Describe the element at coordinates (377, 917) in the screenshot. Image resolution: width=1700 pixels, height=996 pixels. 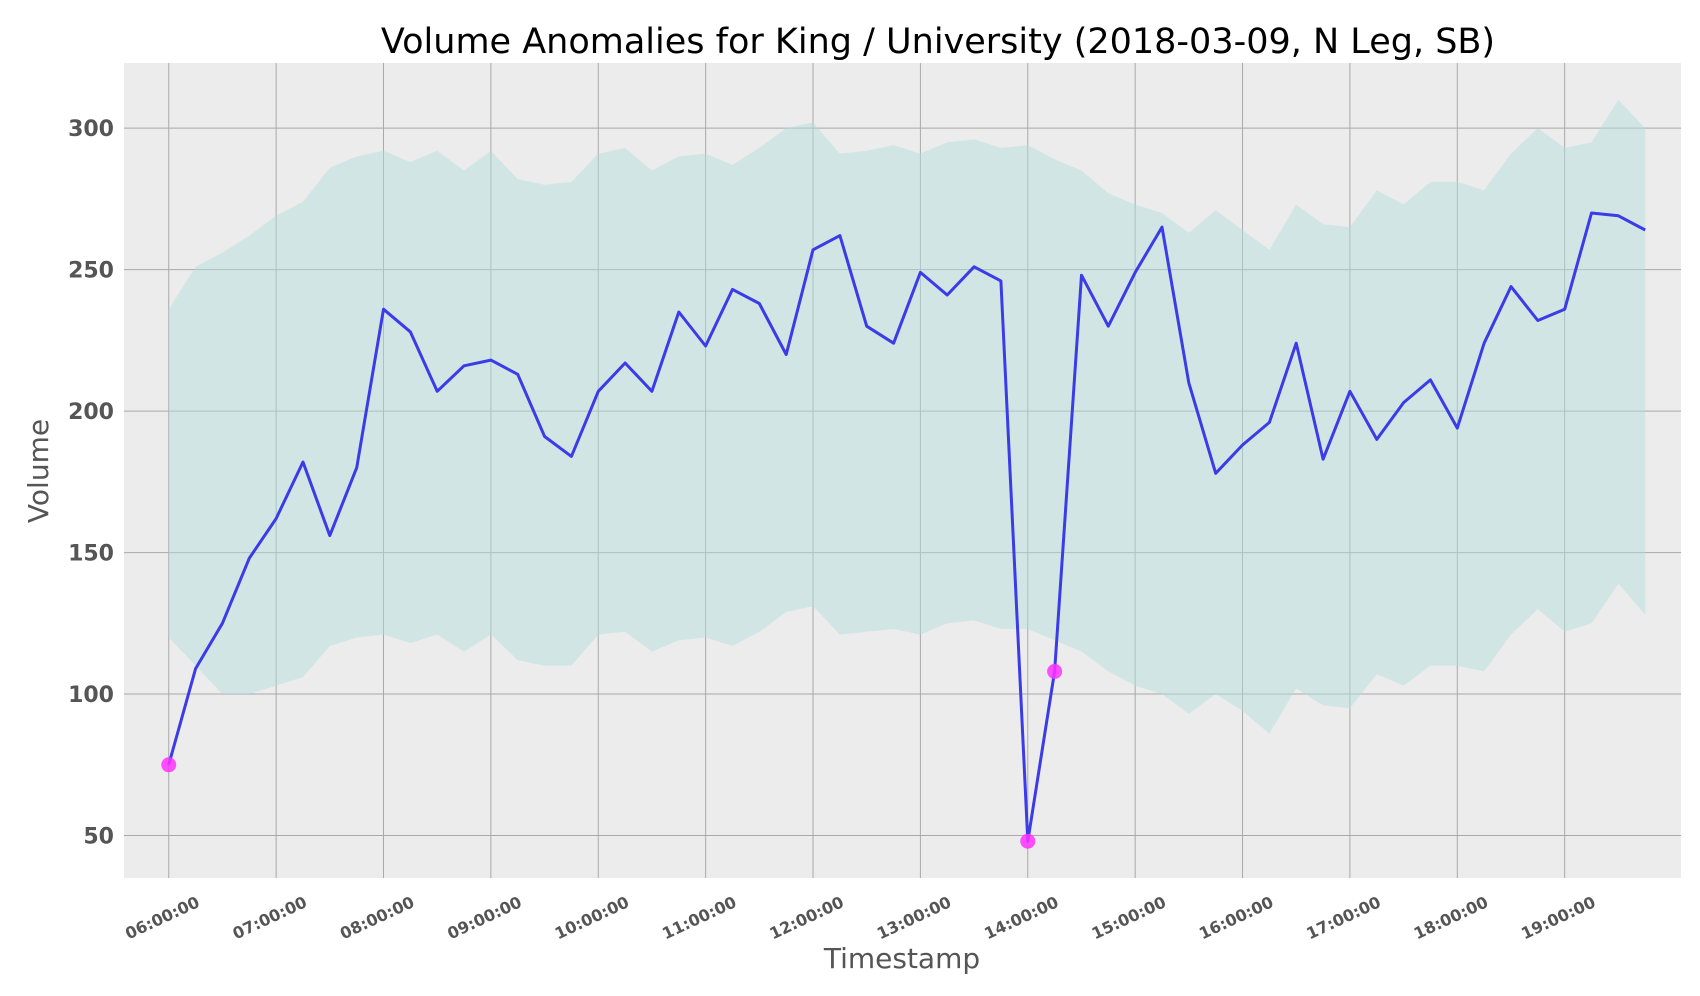
I see `x-tick-label: 08:00:00` at that location.